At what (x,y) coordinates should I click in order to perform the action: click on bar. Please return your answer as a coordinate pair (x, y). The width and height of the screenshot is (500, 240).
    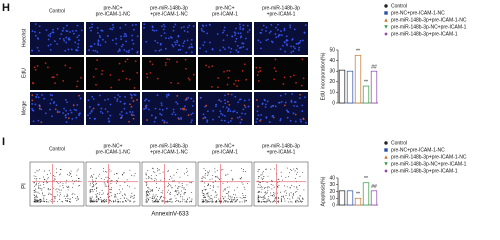
    Looking at the image, I should click on (366, 94).